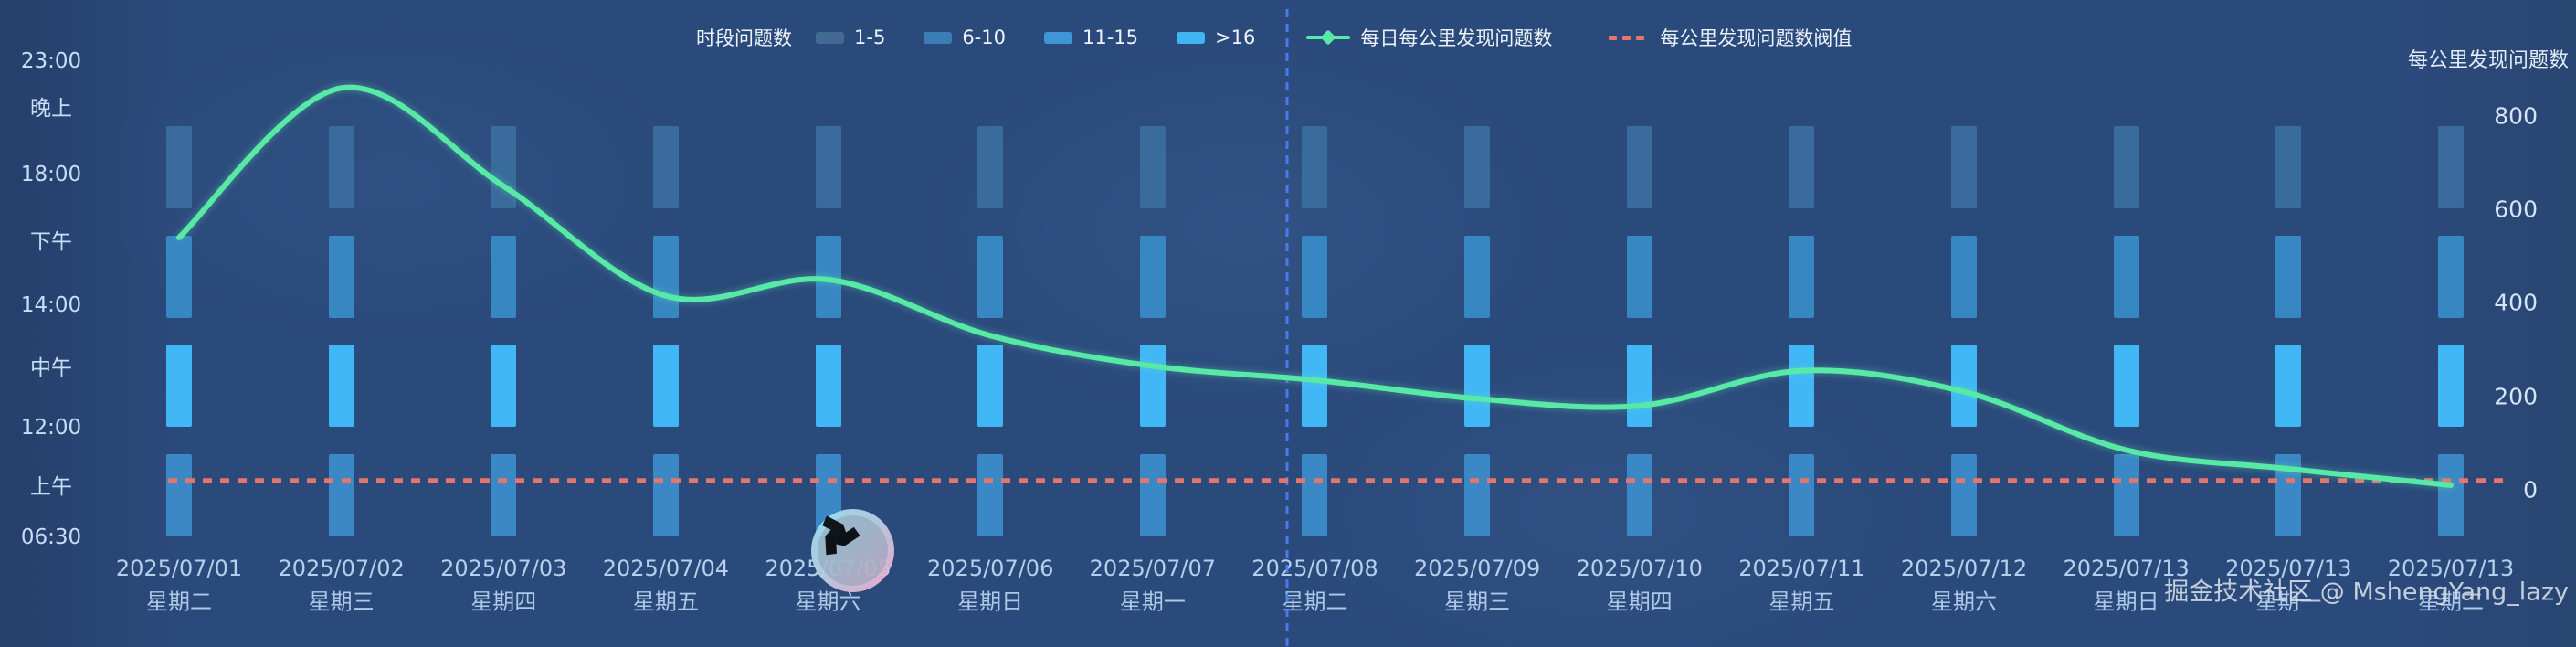 This screenshot has width=2576, height=647. Describe the element at coordinates (1429, 37) in the screenshot. I see `legend-item-line-series: 每日每公里发现问题数` at that location.